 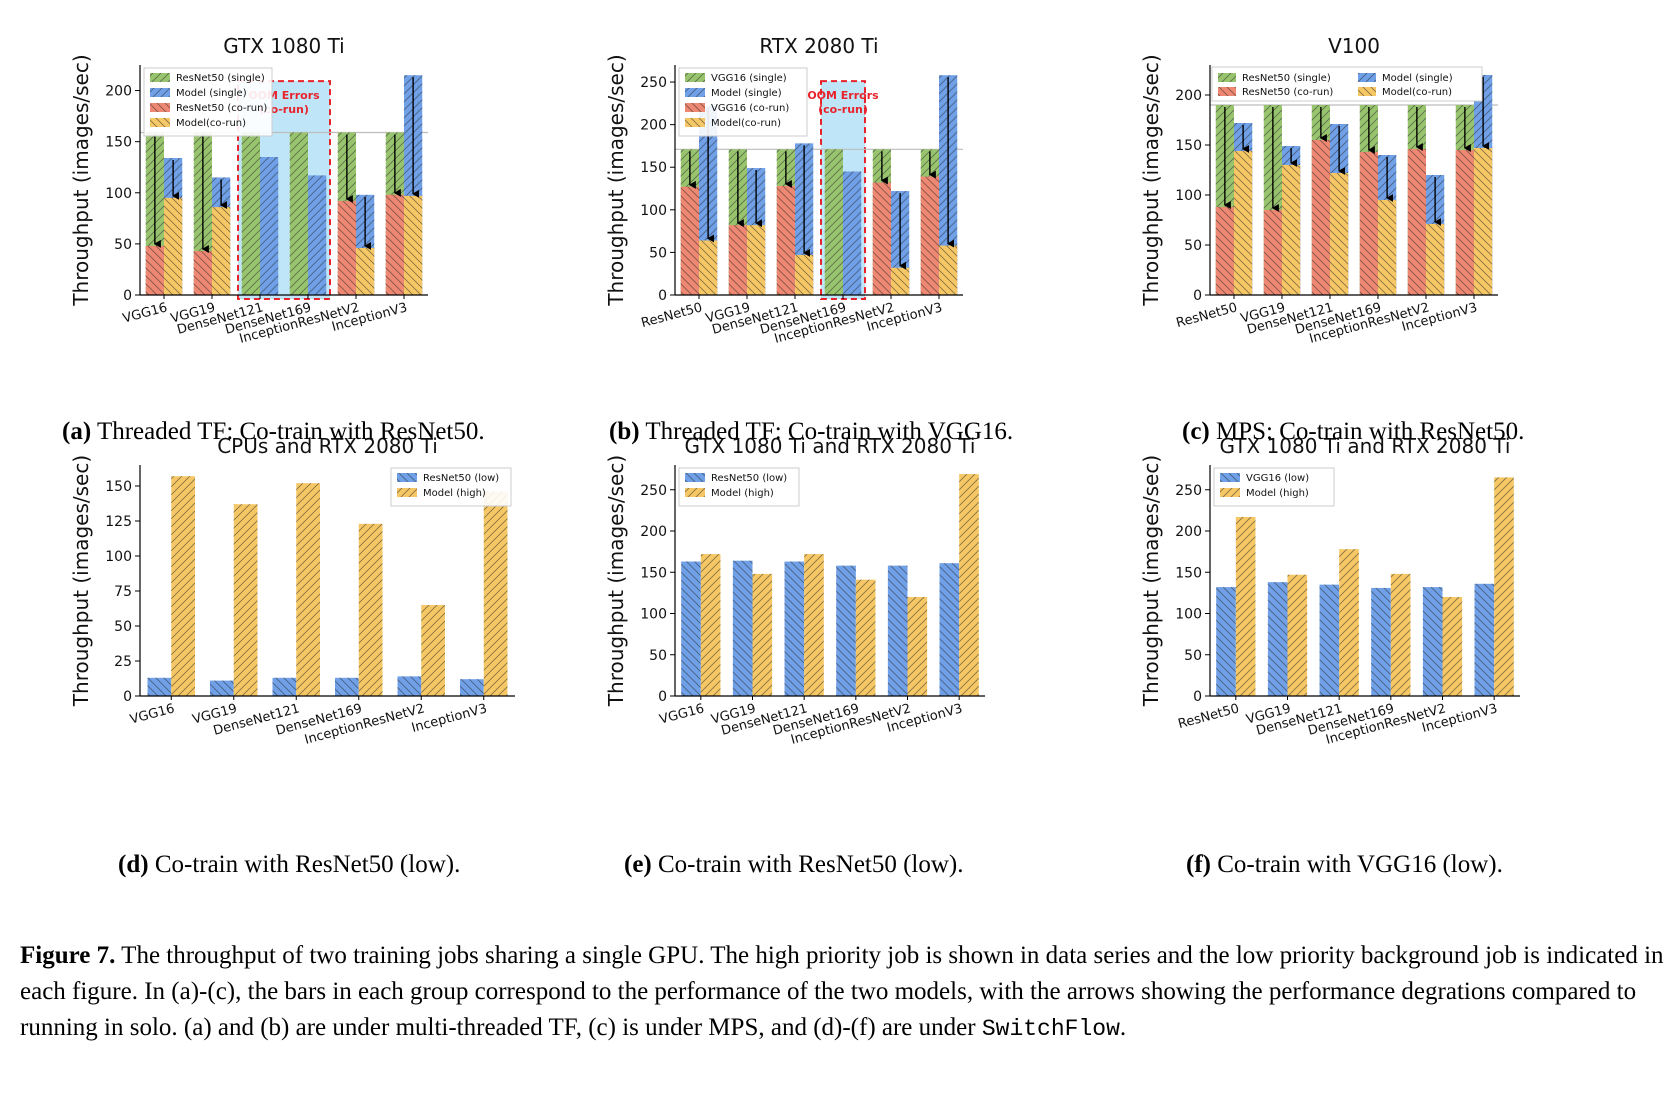 What do you see at coordinates (818, 46) in the screenshot?
I see `chart-title: RTX 2080 Ti` at bounding box center [818, 46].